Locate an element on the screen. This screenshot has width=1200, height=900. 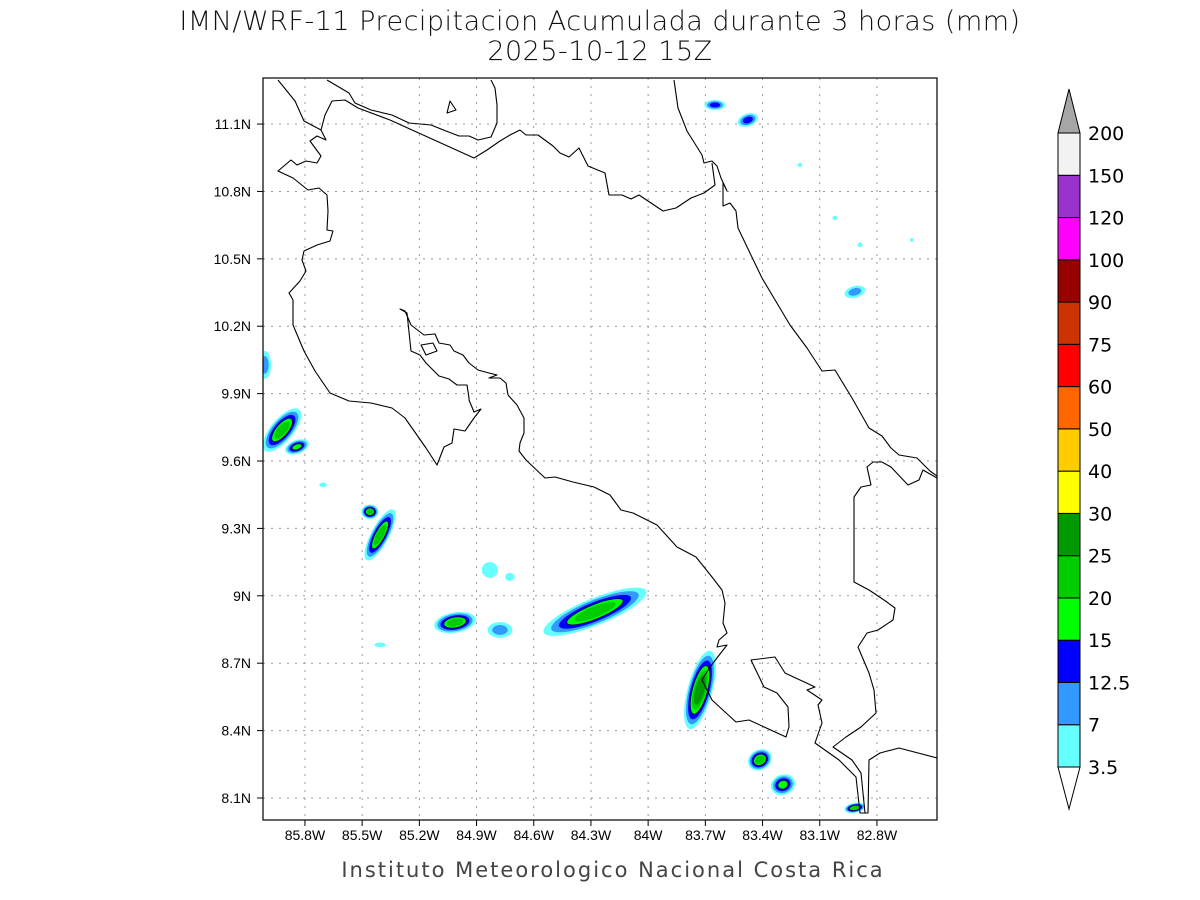
colorbar-label: 100 is located at coordinates (1106, 261).